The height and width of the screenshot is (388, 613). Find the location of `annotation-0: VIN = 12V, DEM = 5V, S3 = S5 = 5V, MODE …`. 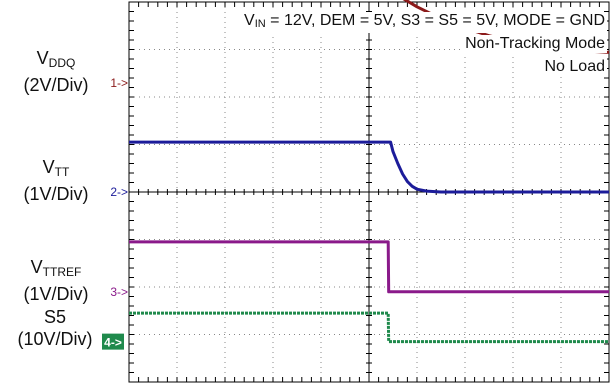

annotation-0: VIN = 12V, DEM = 5V, S3 = S5 = 5V, MODE … is located at coordinates (424, 22).